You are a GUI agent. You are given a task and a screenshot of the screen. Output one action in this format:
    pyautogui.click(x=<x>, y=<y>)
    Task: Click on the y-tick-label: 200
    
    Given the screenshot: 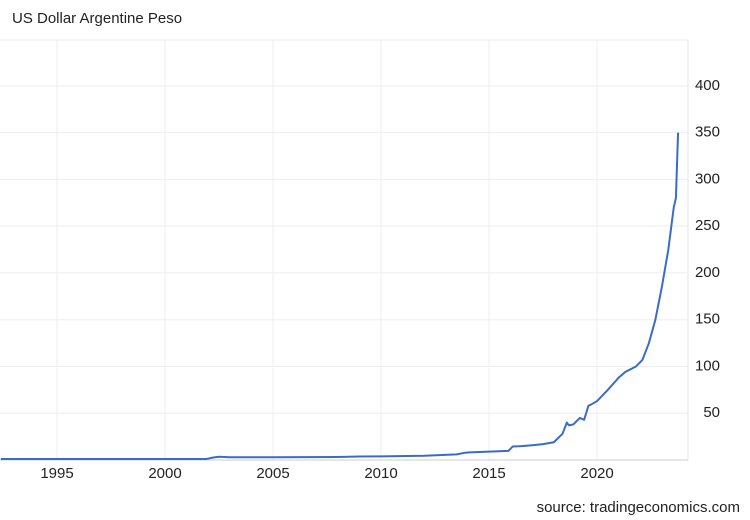 What is the action you would take?
    pyautogui.click(x=707, y=272)
    